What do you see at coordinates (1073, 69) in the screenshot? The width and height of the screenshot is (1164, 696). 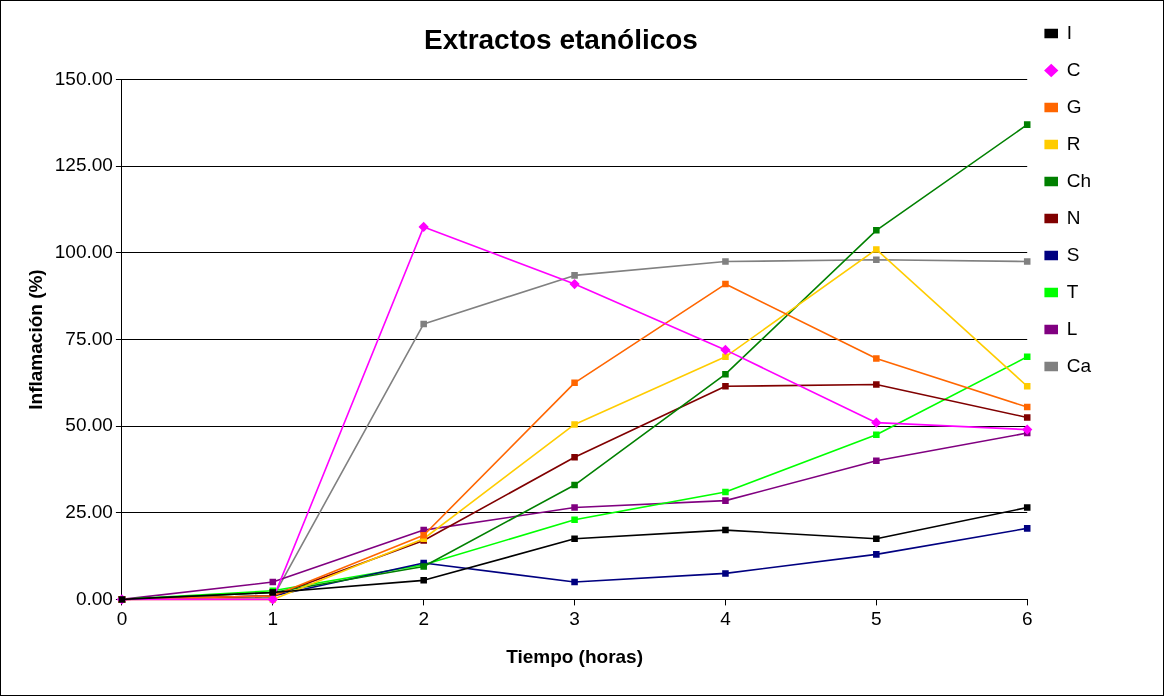 I see `legend-label: C` at bounding box center [1073, 69].